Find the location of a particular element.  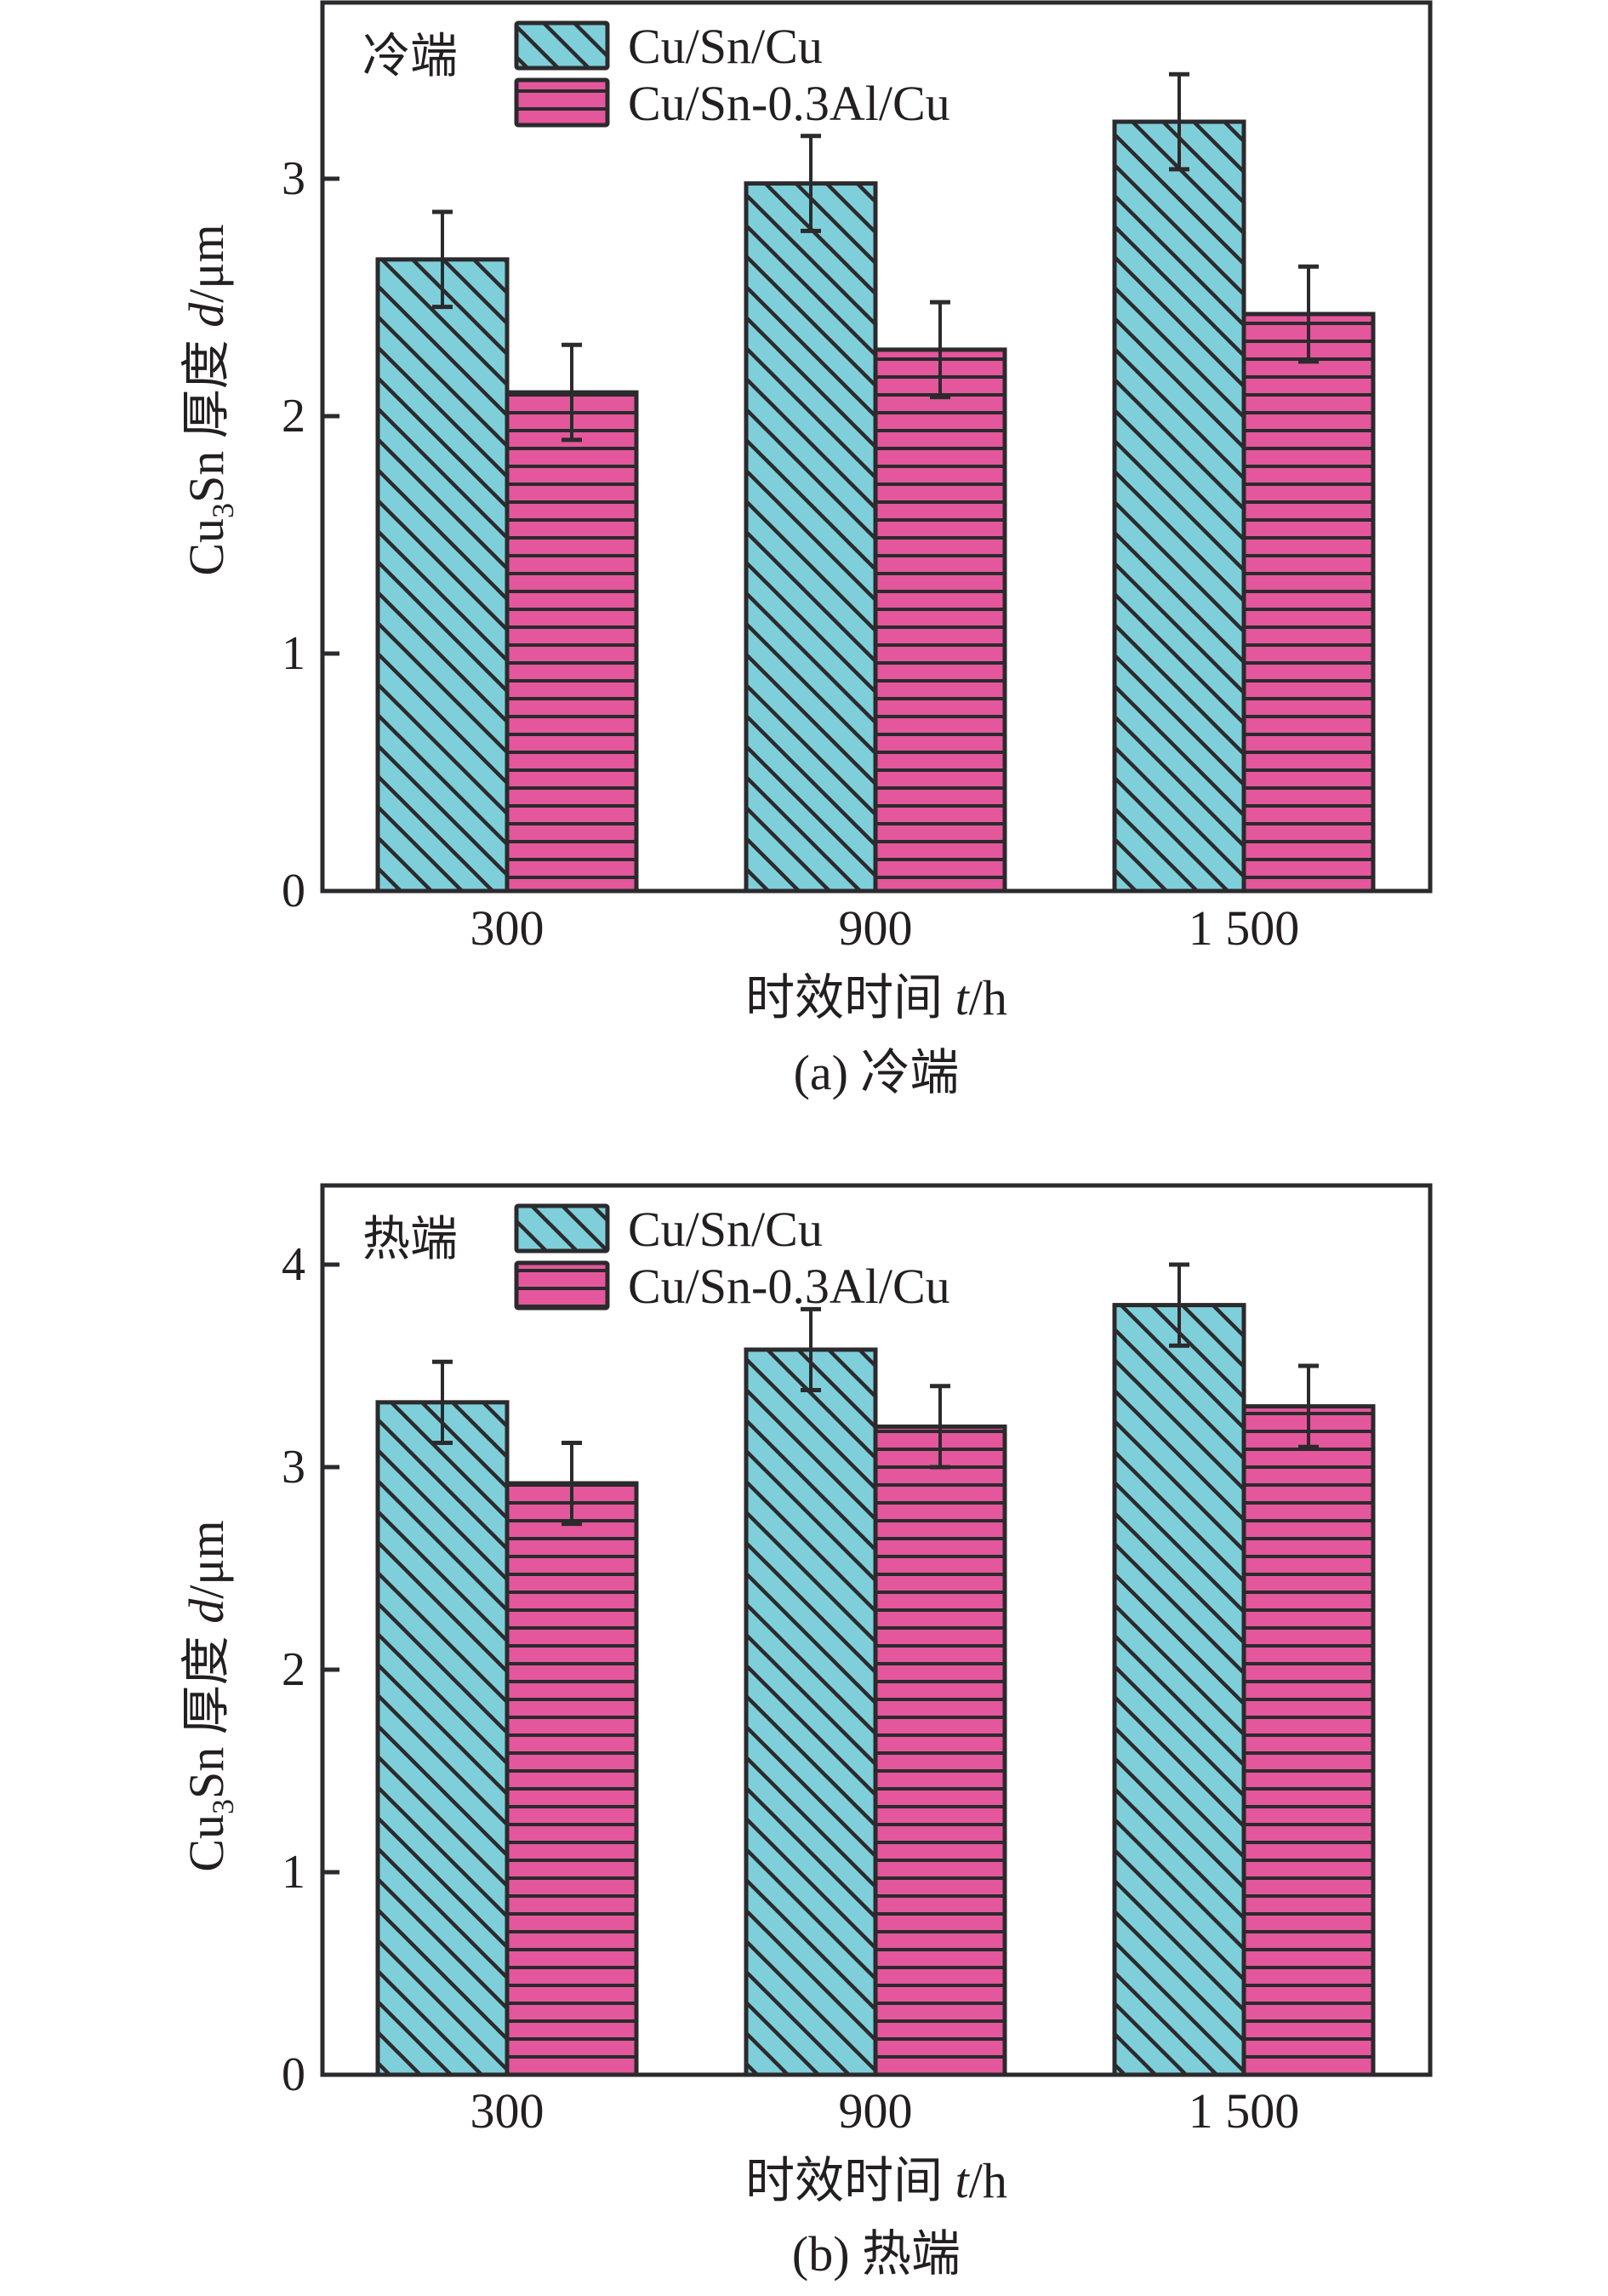

panel-caption: (a) 冷端 is located at coordinates (877, 1072).